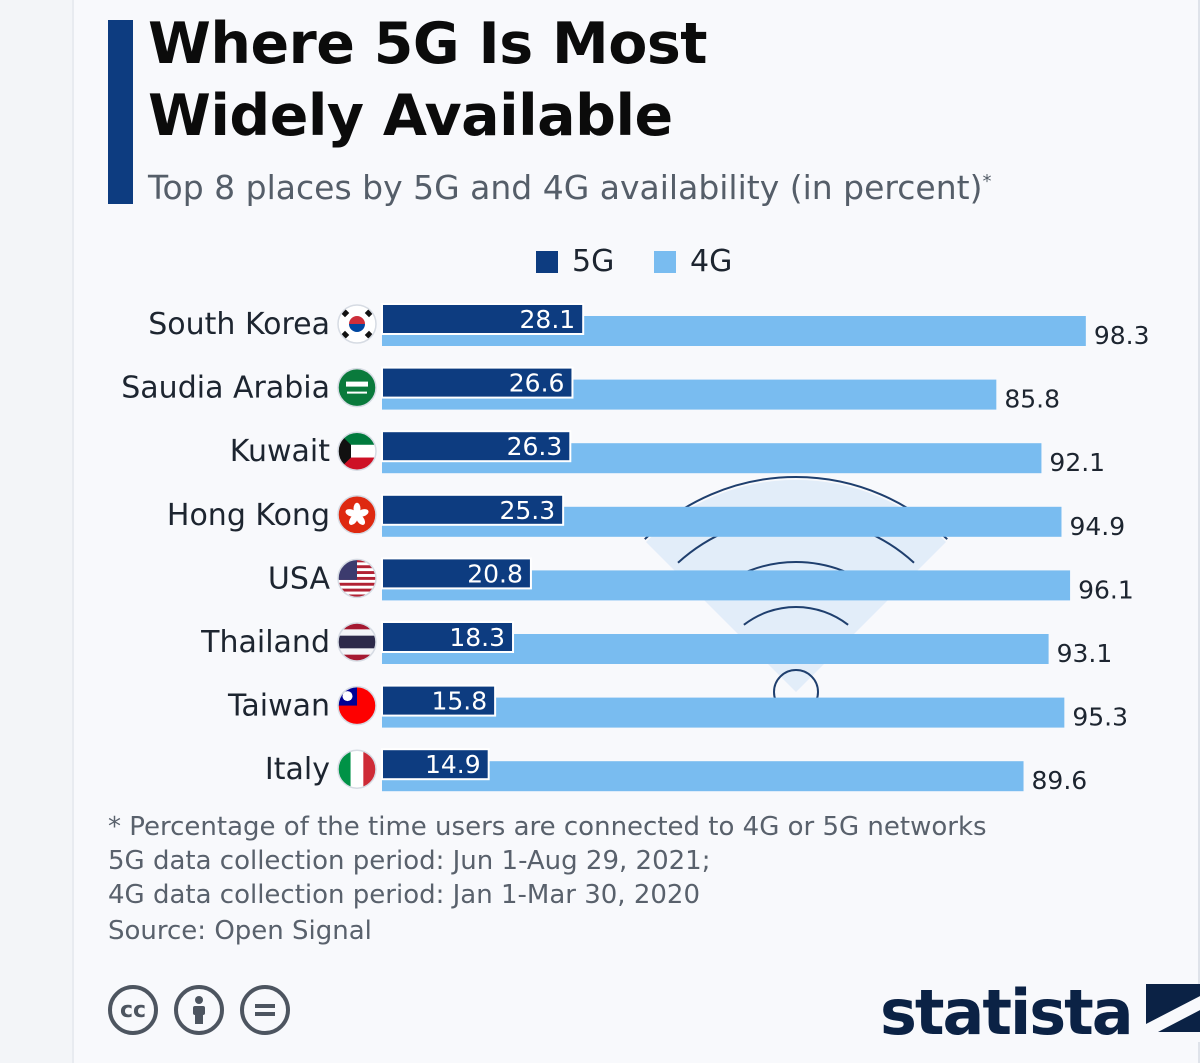 Image resolution: width=1200 pixels, height=1063 pixels. What do you see at coordinates (527, 510) in the screenshot?
I see `data-label-5g: 25.3` at bounding box center [527, 510].